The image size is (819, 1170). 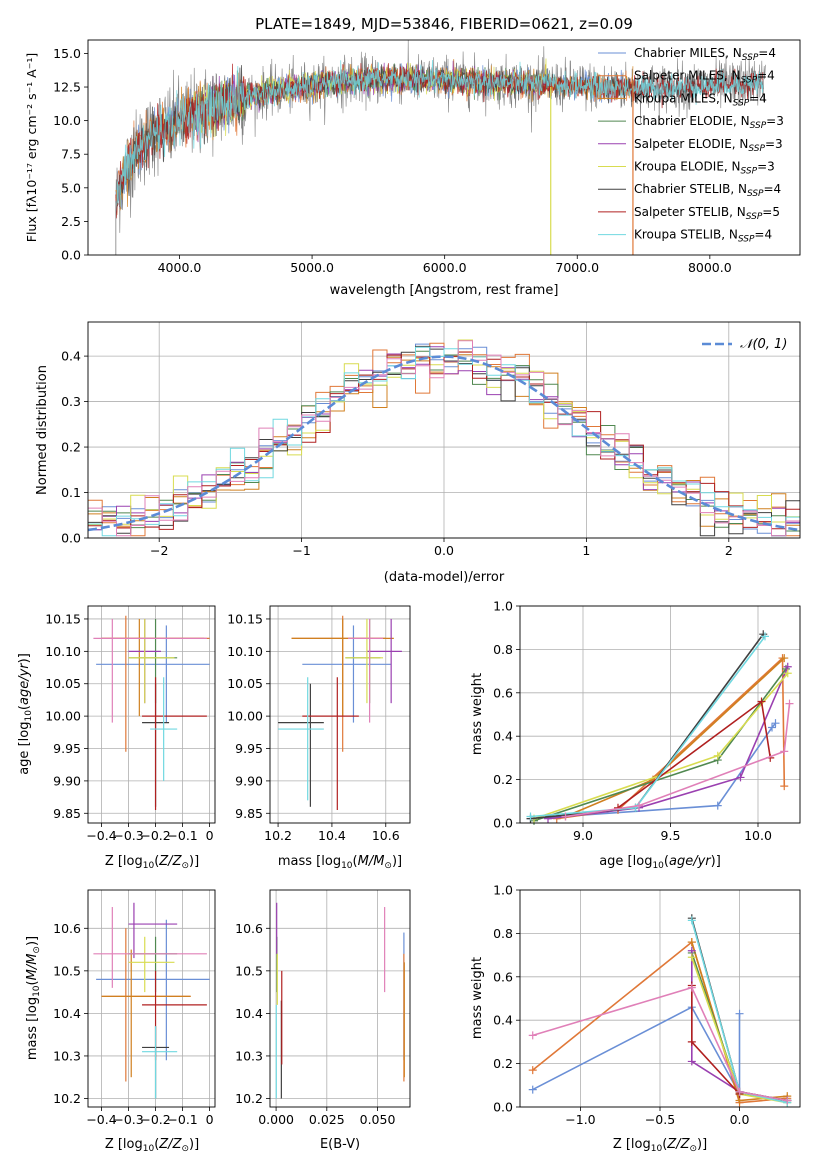 I want to click on axes-mass_vs_ebv: 0.000 0.025 0.050 10.2 10.3 10.4 10.5 10.6, so click(x=322, y=1008).